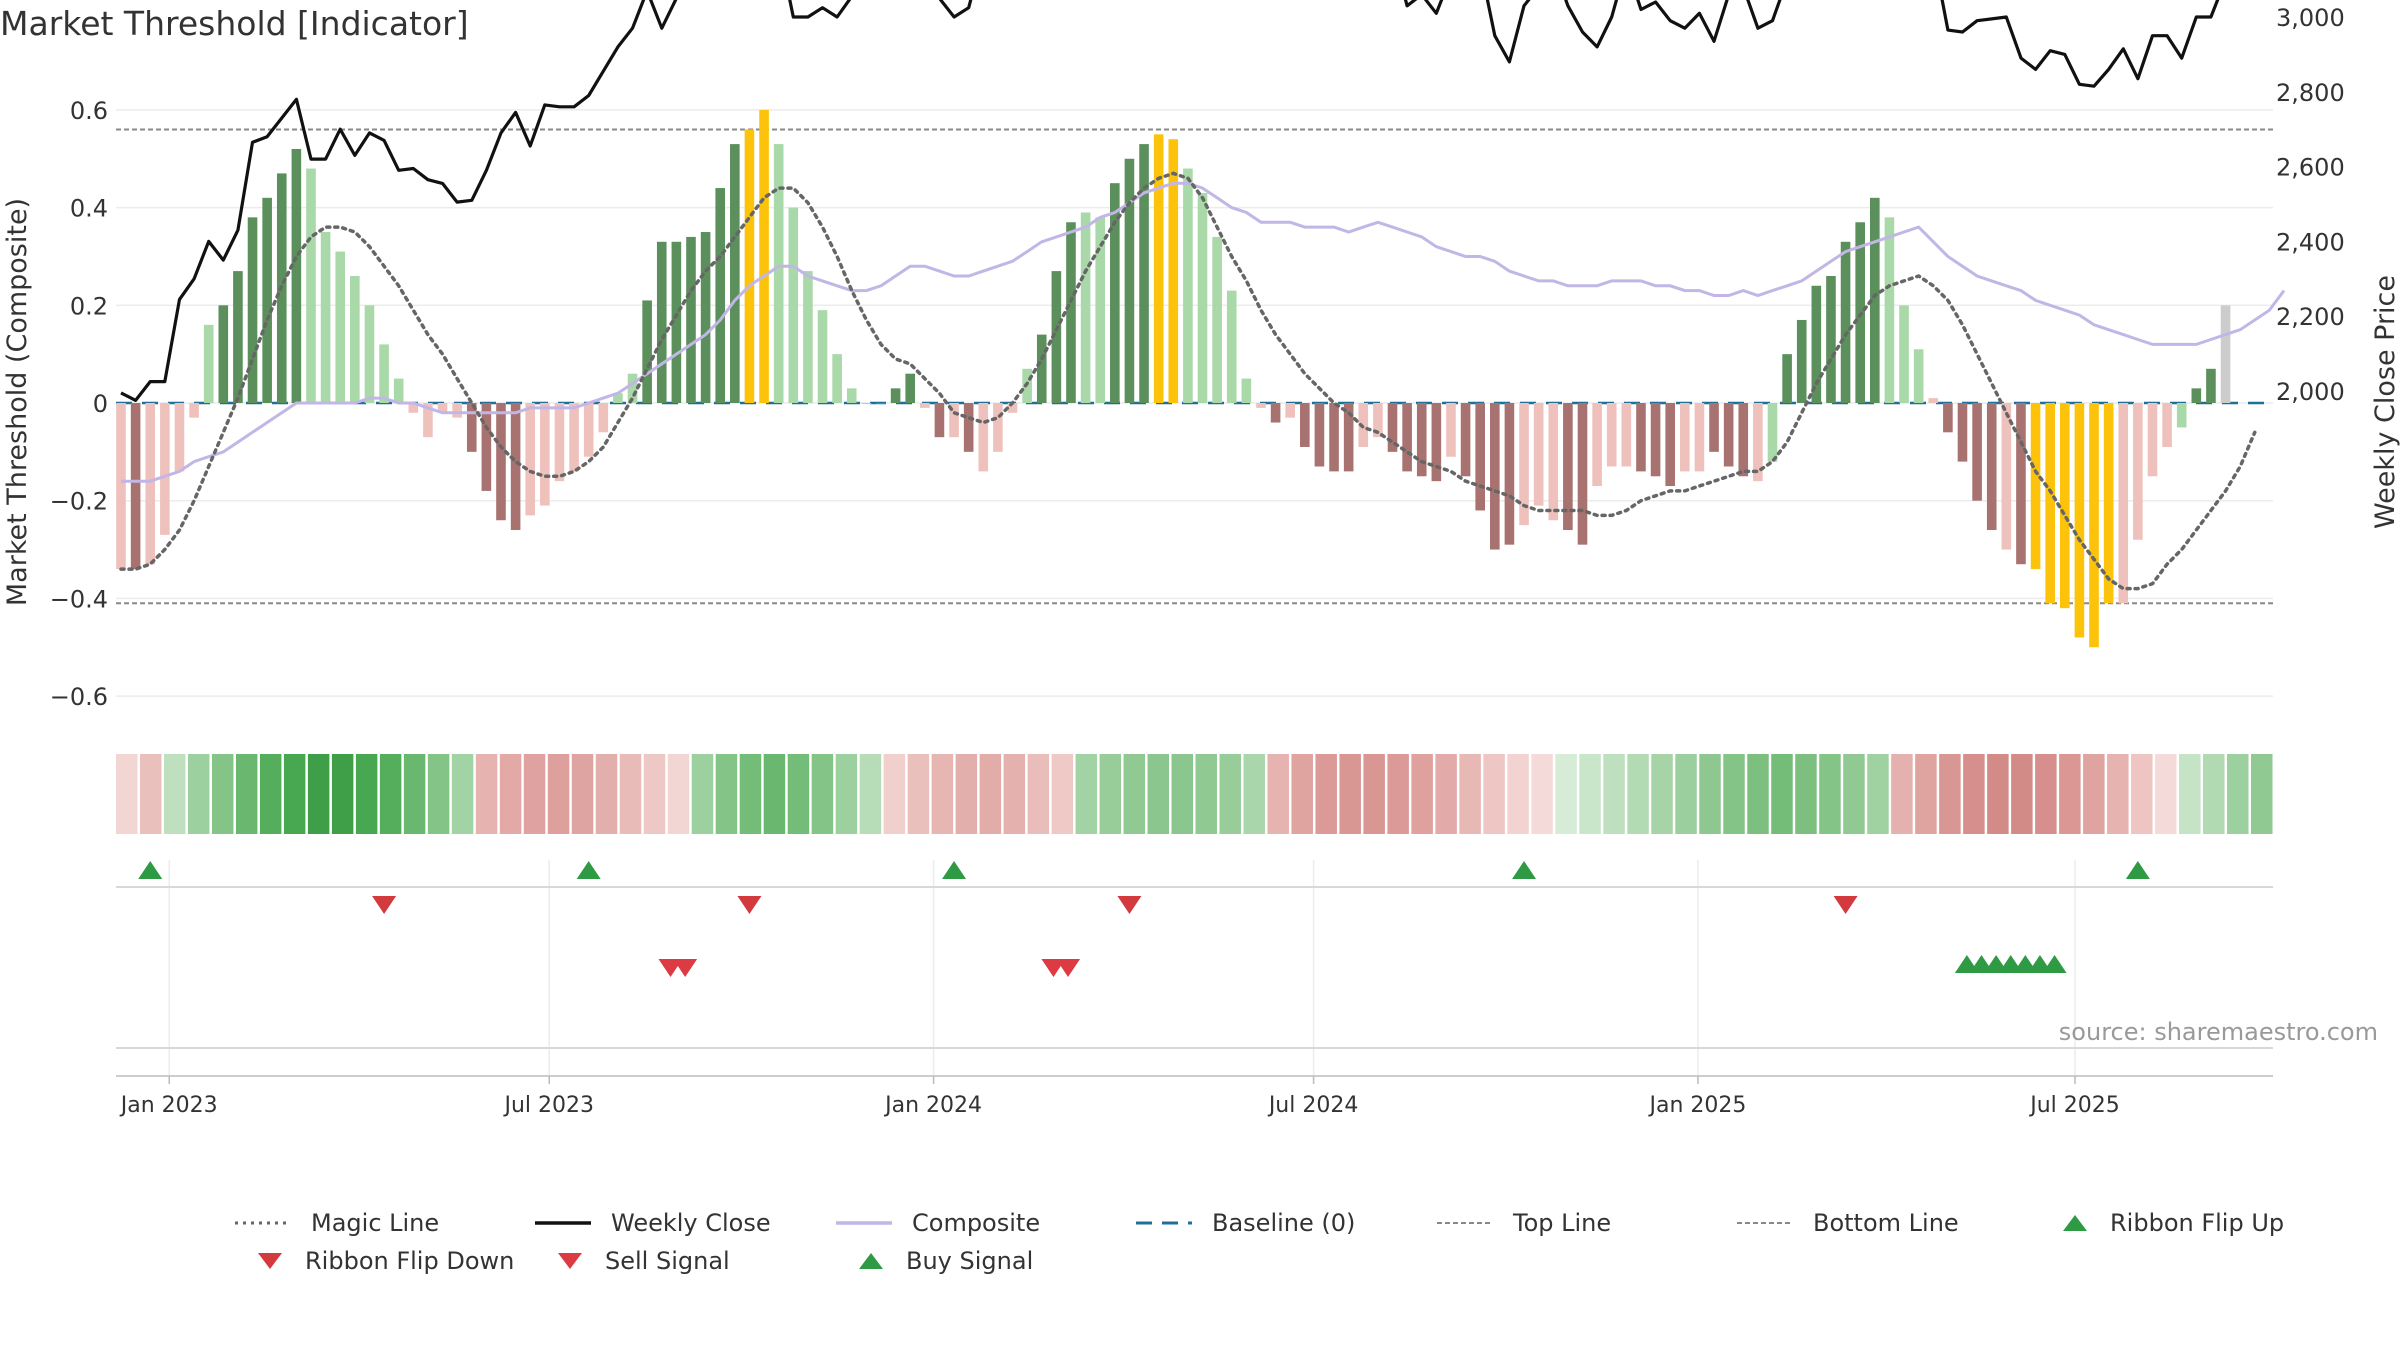 This screenshot has width=2400, height=1350. What do you see at coordinates (2197, 1223) in the screenshot?
I see `legend-label: Ribbon Flip Up` at bounding box center [2197, 1223].